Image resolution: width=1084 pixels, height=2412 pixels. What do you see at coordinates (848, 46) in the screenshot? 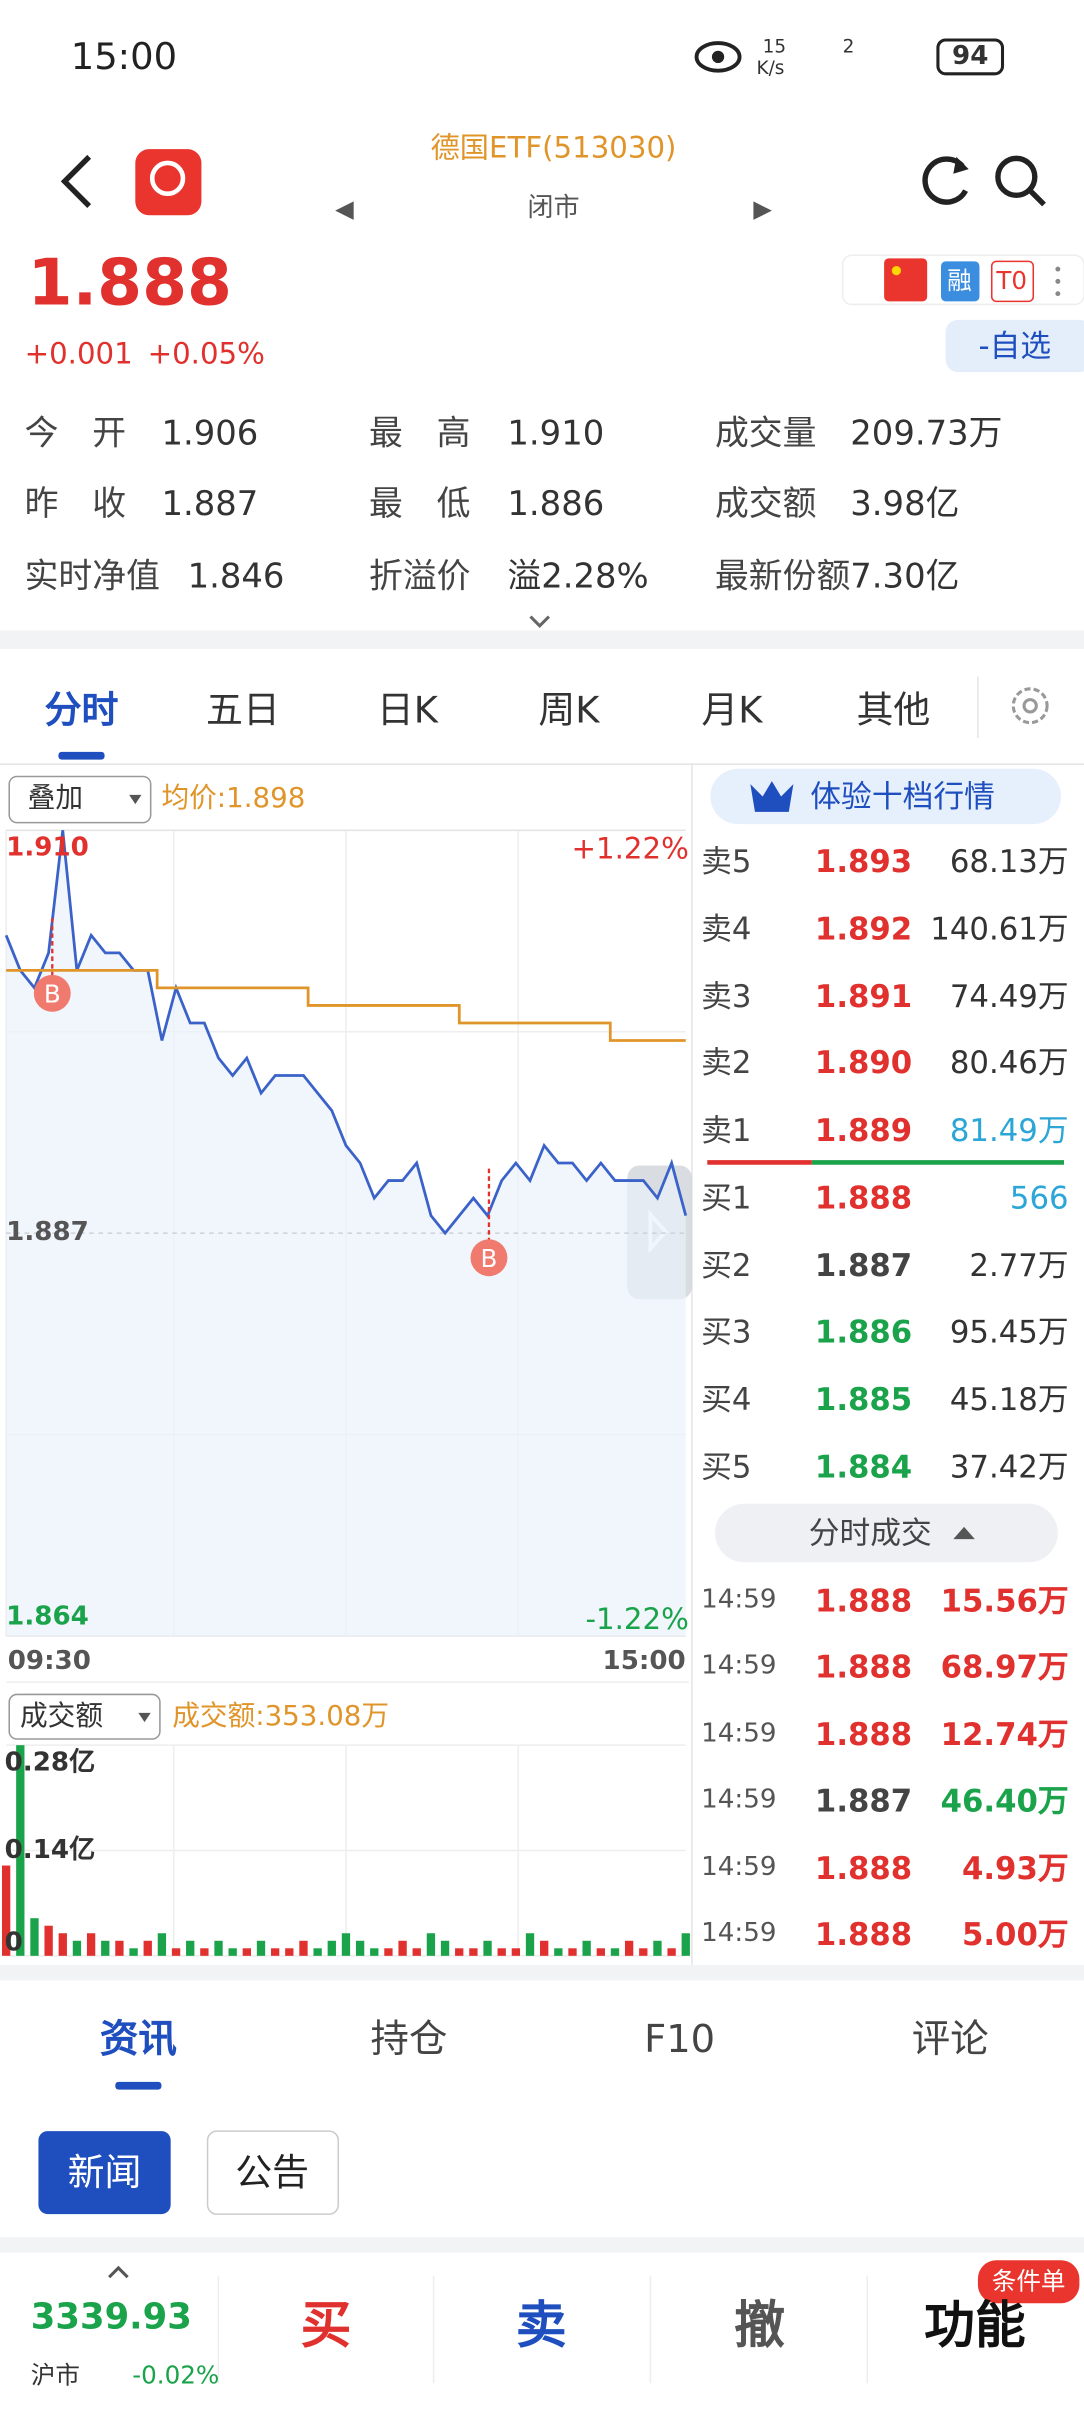
I see `signal-label: 2` at bounding box center [848, 46].